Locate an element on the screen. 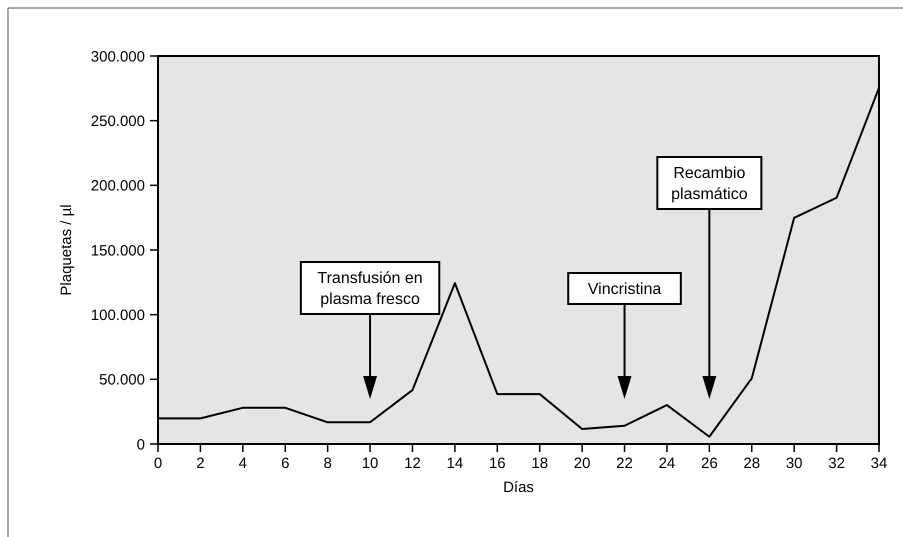 Image resolution: width=903 pixels, height=537 pixels. x-tick-label: 14 is located at coordinates (455, 463).